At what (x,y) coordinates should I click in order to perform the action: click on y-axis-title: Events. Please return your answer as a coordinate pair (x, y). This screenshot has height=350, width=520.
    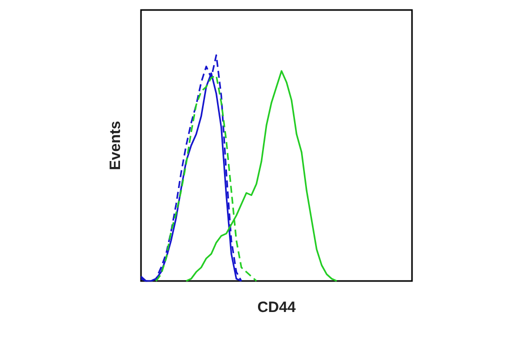
    Looking at the image, I should click on (115, 145).